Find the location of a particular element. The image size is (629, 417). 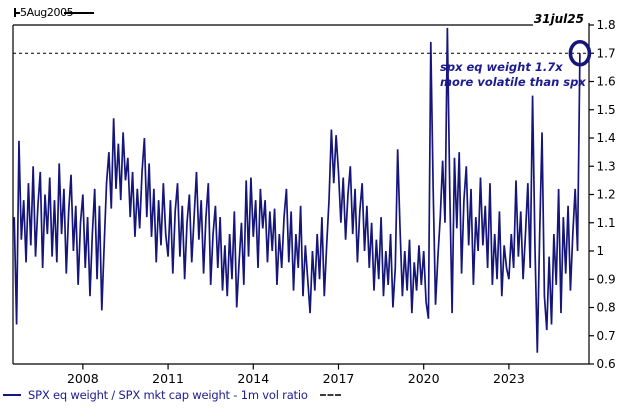

y-tick-label: 1.4 is located at coordinates (606, 138).